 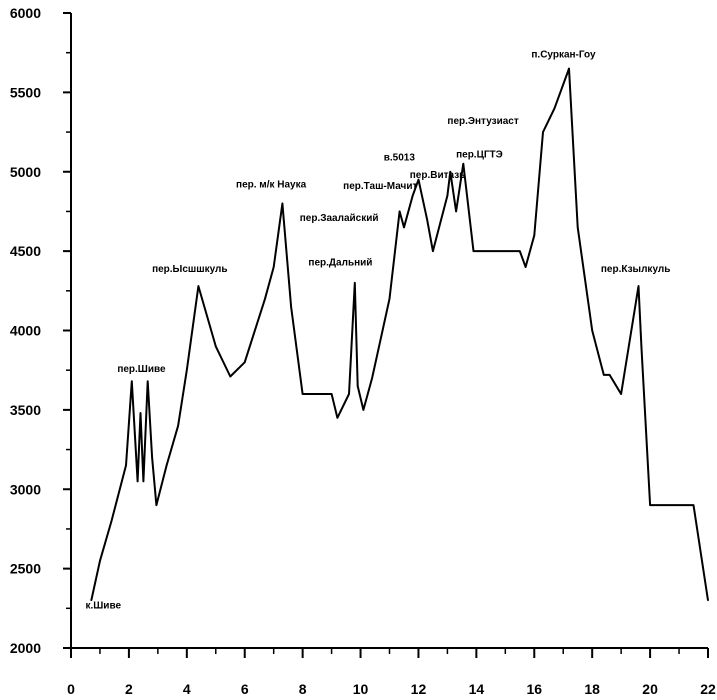 What do you see at coordinates (708, 689) in the screenshot?
I see `x-tick-label: 22` at bounding box center [708, 689].